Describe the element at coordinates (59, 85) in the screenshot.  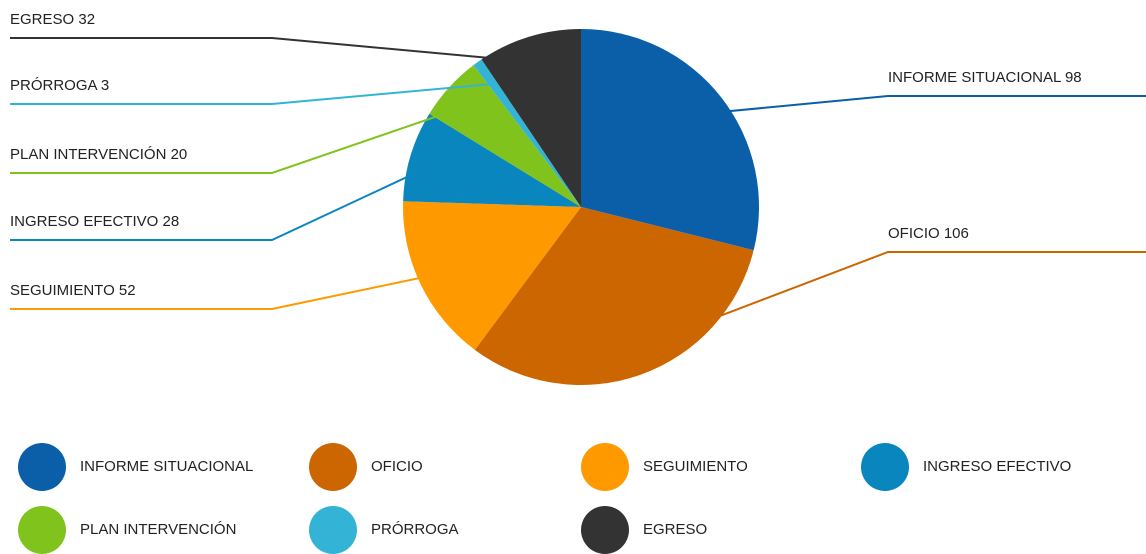
I see `data-label: PRÓRROGA 3` at that location.